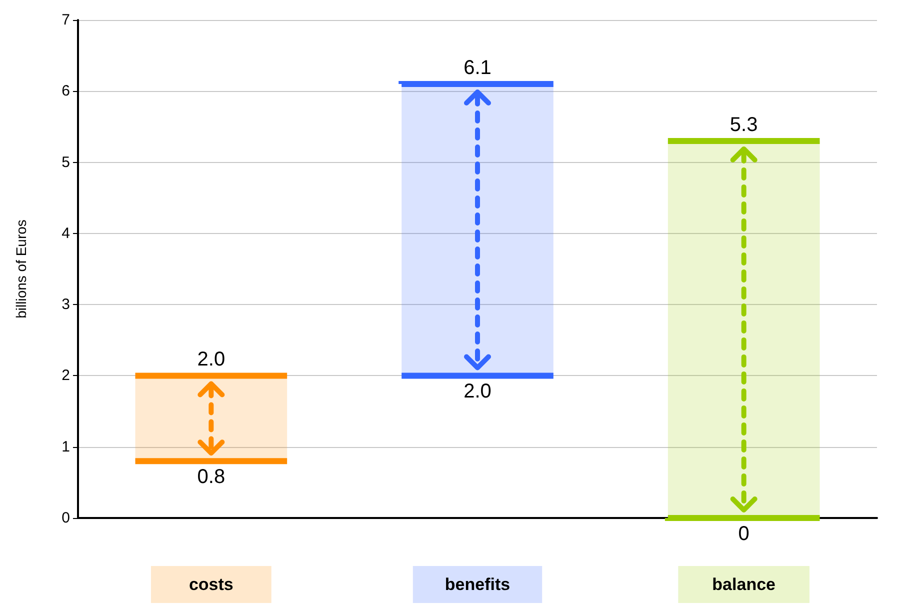 The width and height of the screenshot is (917, 608). What do you see at coordinates (211, 584) in the screenshot?
I see `x-tick-label: costs` at bounding box center [211, 584].